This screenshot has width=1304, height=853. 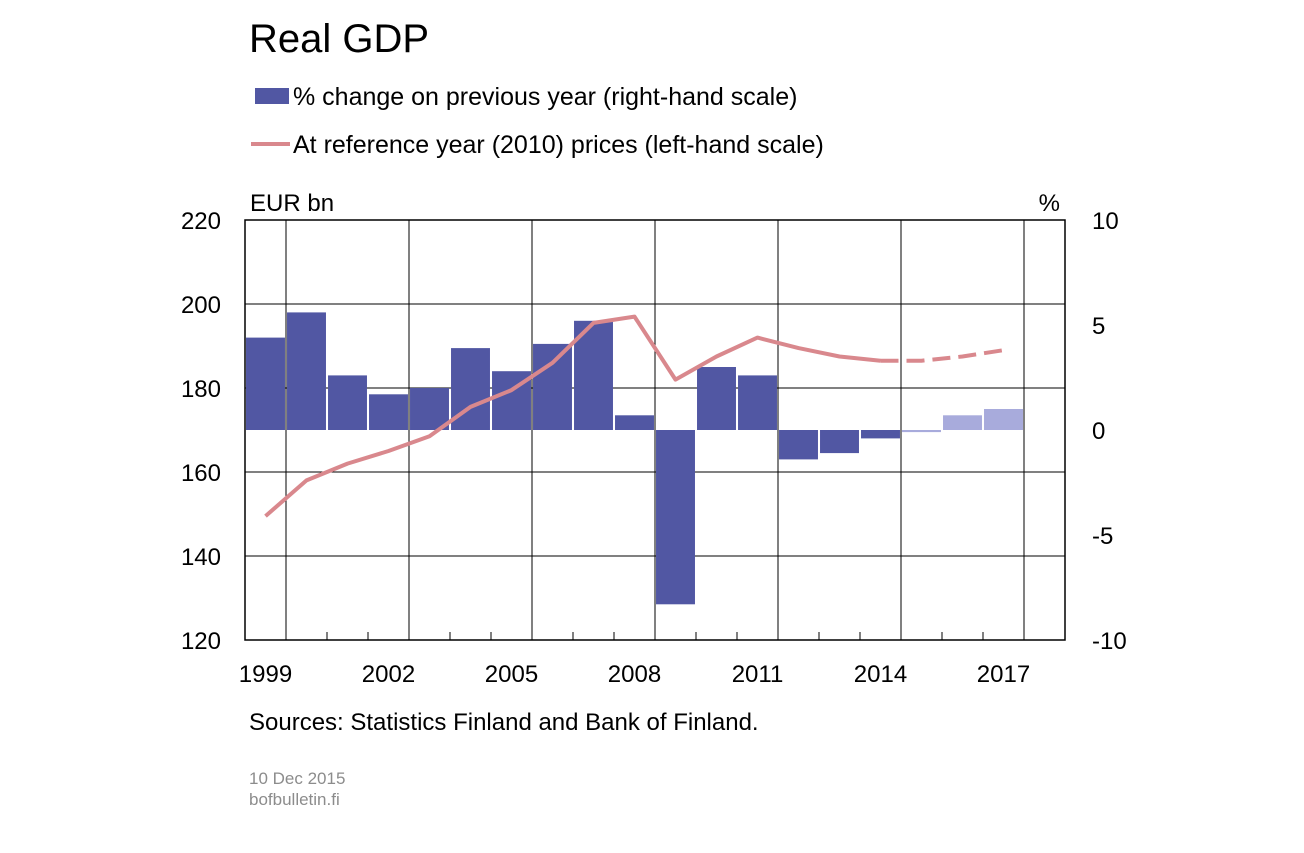 I want to click on right-tick-label: -5, so click(x=1102, y=536).